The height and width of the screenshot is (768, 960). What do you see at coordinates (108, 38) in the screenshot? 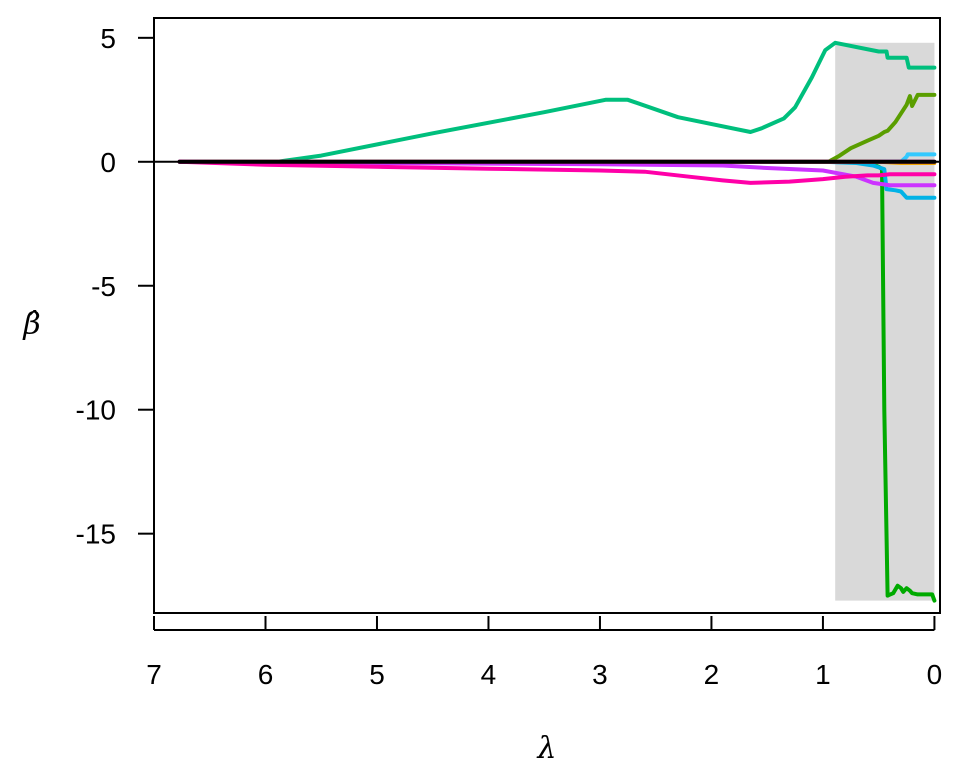
I see `y-tick-label: 5` at bounding box center [108, 38].